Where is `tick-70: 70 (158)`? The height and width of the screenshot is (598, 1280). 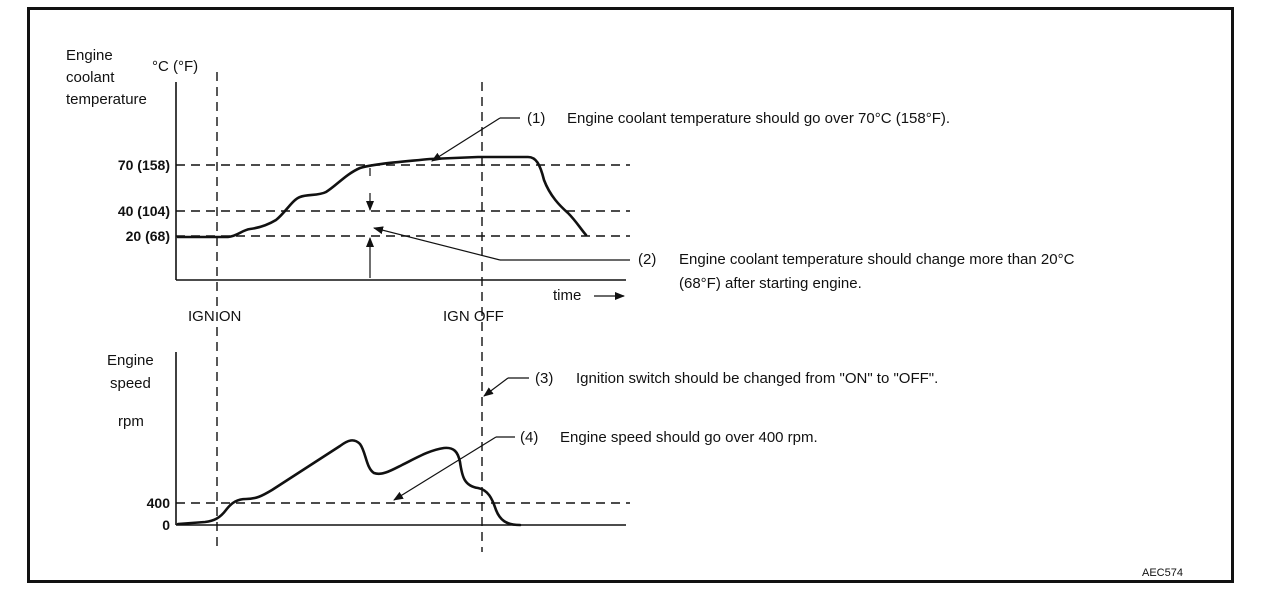
tick-70: 70 (158) is located at coordinates (144, 165).